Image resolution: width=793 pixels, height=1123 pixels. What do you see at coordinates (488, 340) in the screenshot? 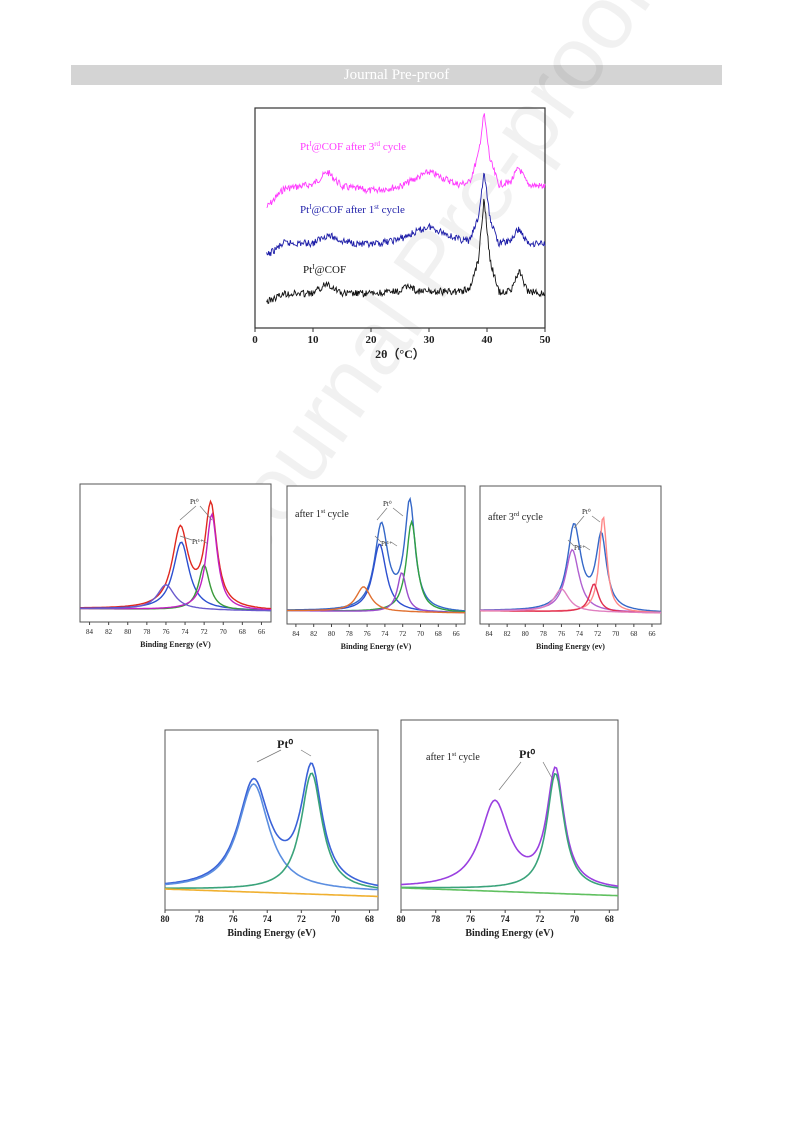
I see `xrd-x-tick-label: 40` at bounding box center [488, 340].